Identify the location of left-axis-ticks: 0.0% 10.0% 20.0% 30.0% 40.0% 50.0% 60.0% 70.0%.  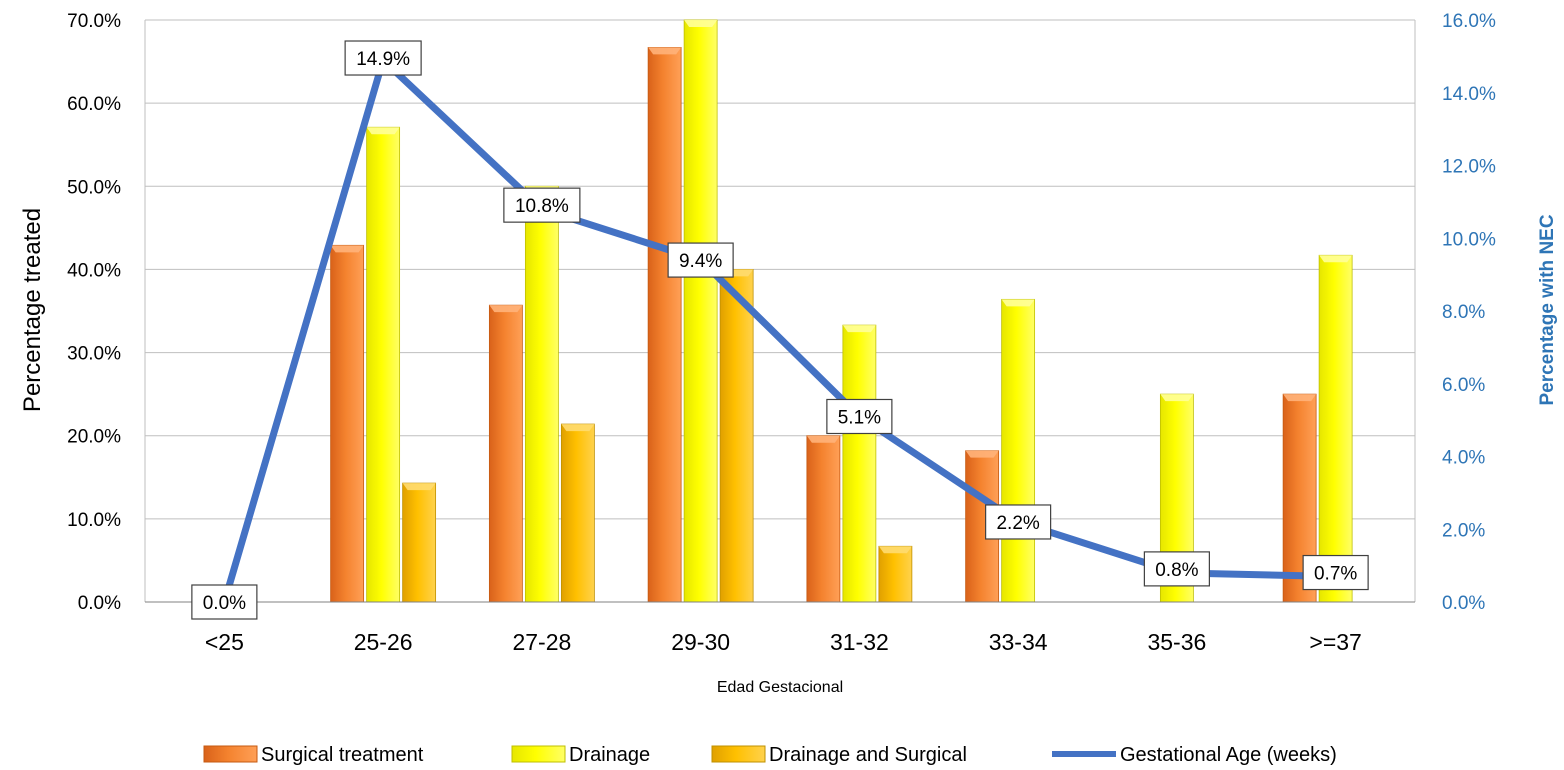
(94, 312).